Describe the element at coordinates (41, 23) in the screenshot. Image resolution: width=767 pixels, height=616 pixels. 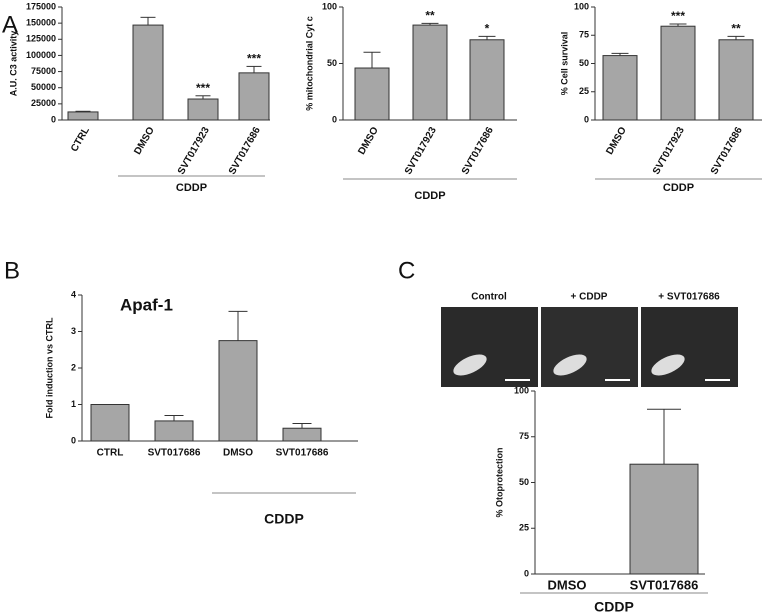
I see `y-tick-label: 150000` at that location.